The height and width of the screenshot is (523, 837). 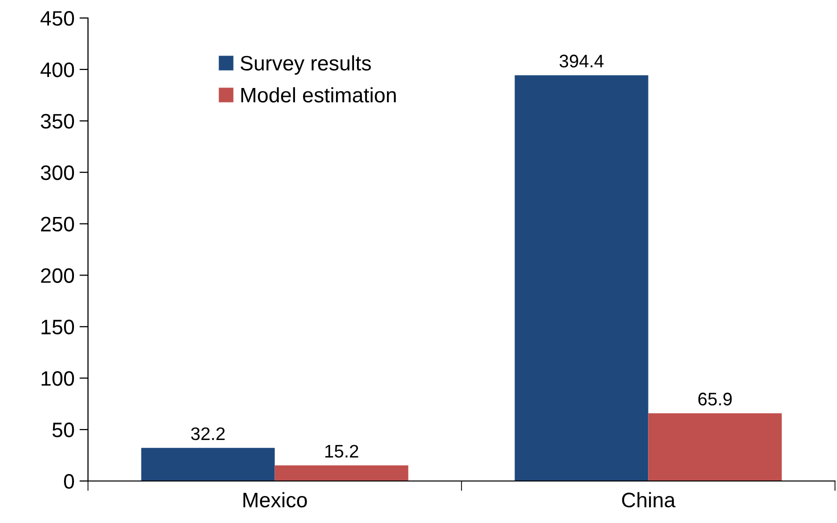 I want to click on y-tick-label: 0, so click(x=69, y=481).